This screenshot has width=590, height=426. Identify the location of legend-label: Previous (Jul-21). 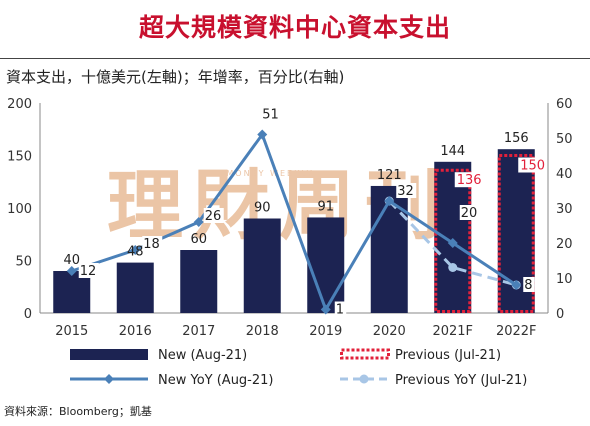
(448, 355).